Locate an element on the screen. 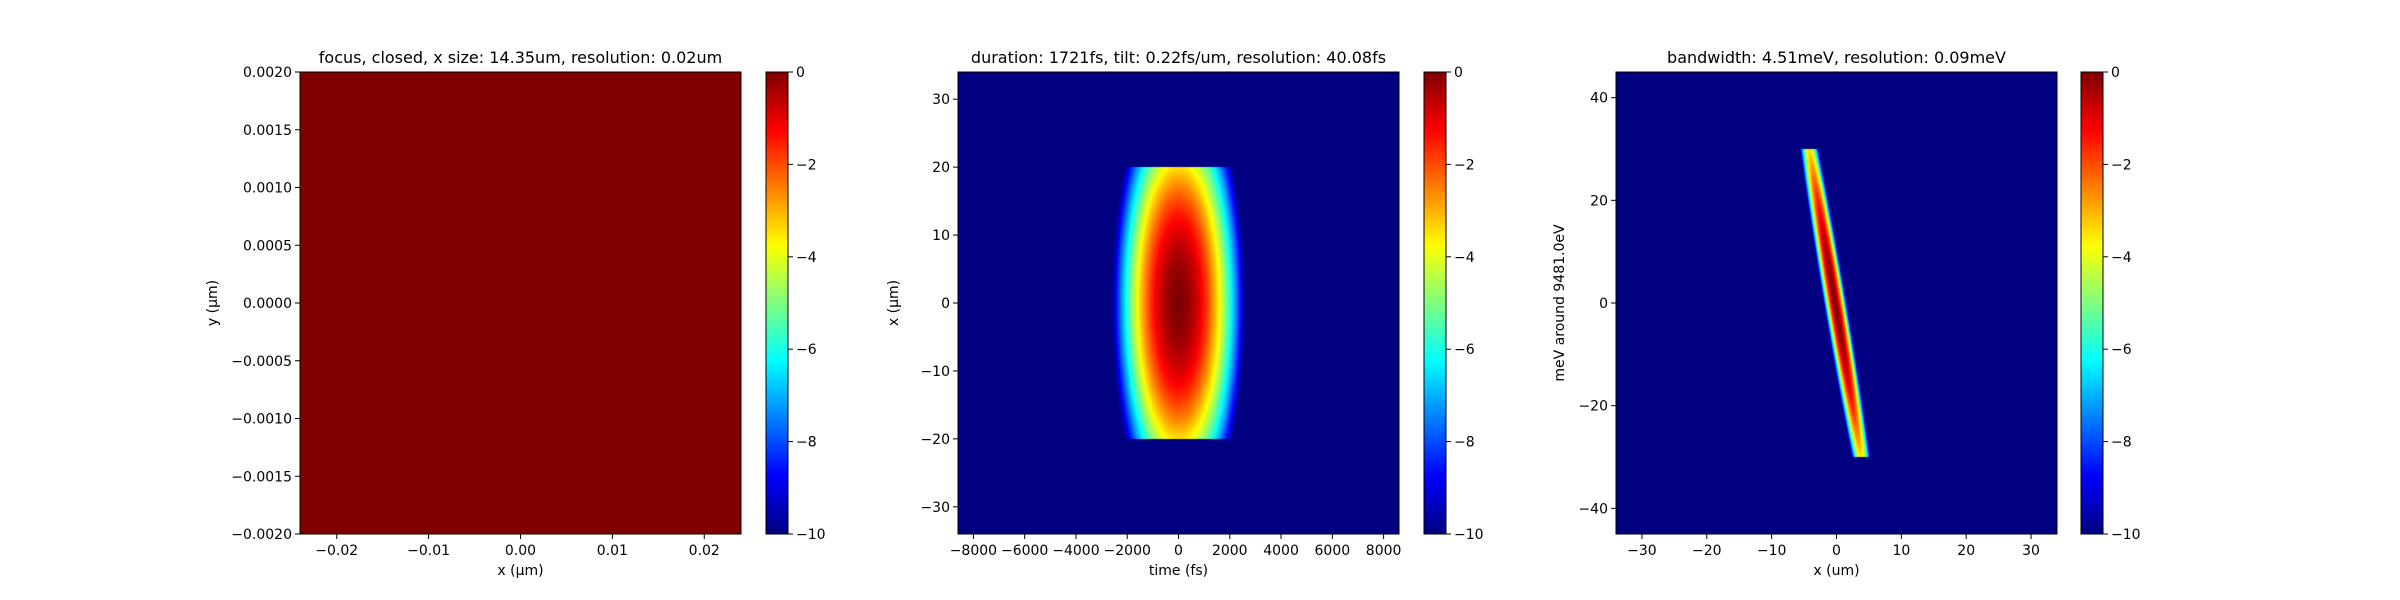 Image resolution: width=2400 pixels, height=600 pixels. y-tick-label: −0.0010 is located at coordinates (261, 420).